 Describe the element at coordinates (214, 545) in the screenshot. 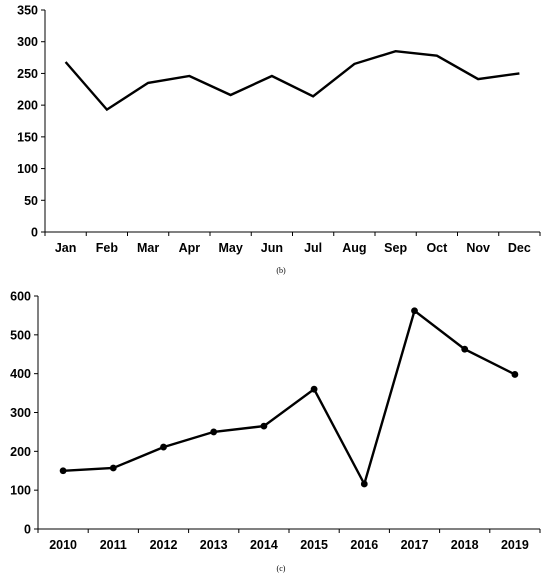

I see `x-tick-label: 2013` at that location.